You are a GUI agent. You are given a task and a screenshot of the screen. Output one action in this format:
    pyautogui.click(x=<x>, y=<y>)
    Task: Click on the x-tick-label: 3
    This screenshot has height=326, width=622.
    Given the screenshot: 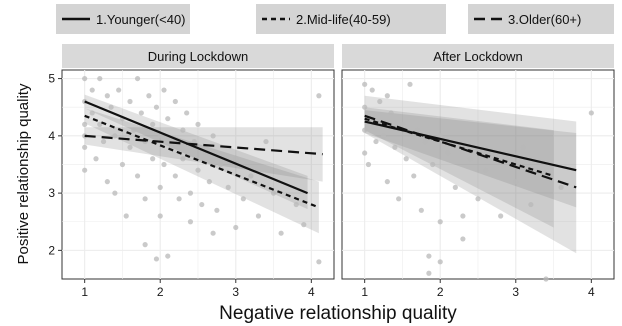 What is the action you would take?
    pyautogui.click(x=515, y=292)
    